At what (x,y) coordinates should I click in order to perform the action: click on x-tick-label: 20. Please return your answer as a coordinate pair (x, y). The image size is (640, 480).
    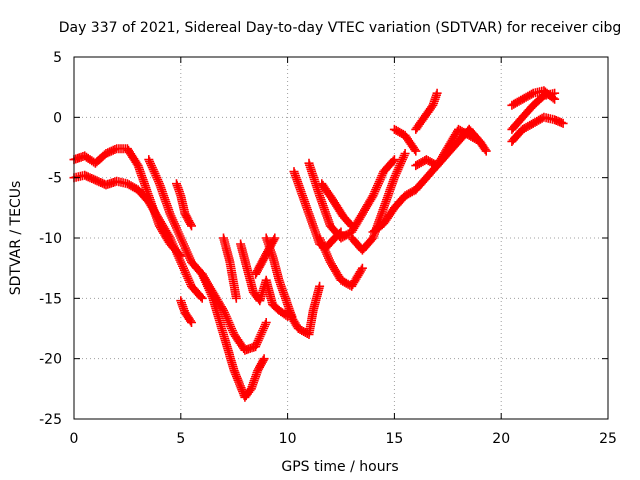
    Looking at the image, I should click on (501, 439).